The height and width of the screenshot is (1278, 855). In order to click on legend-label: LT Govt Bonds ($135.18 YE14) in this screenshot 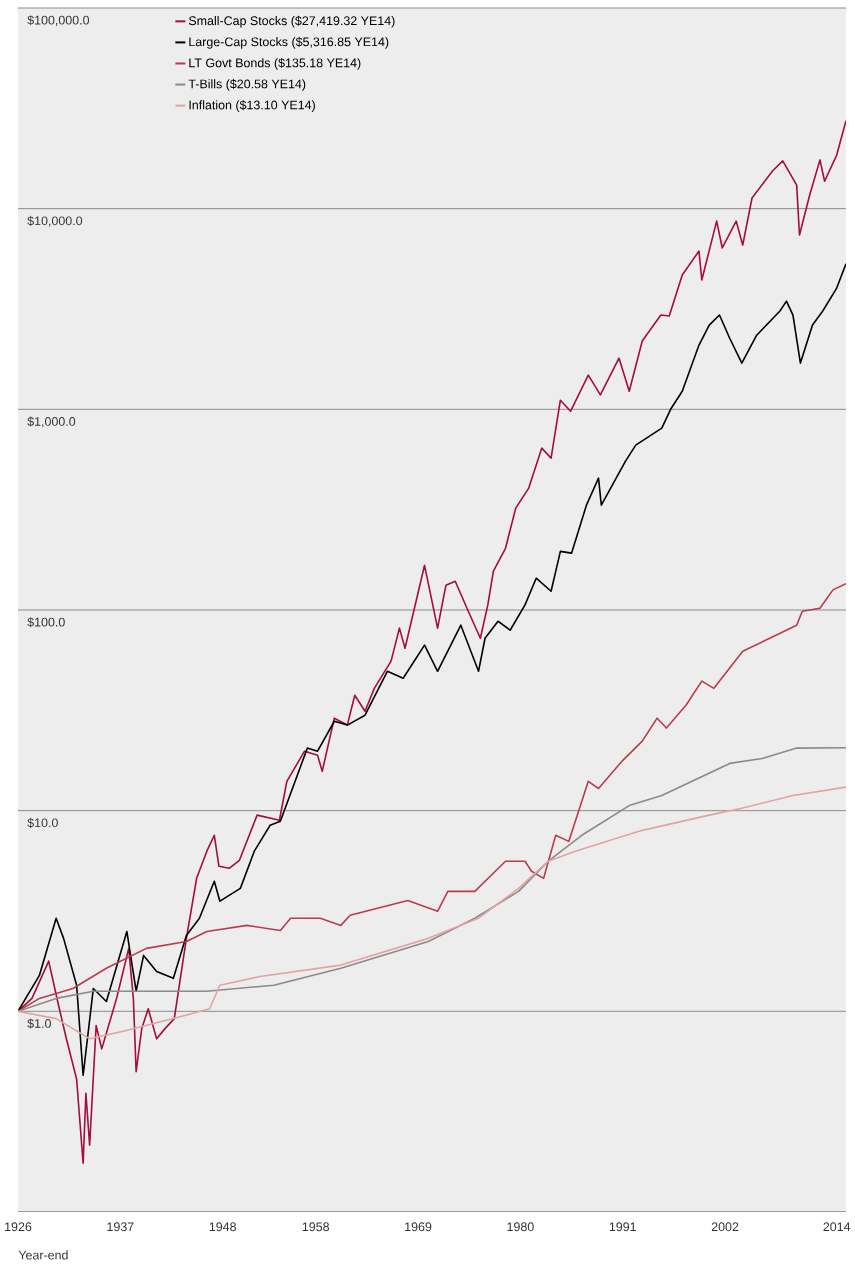, I will do `click(275, 63)`.